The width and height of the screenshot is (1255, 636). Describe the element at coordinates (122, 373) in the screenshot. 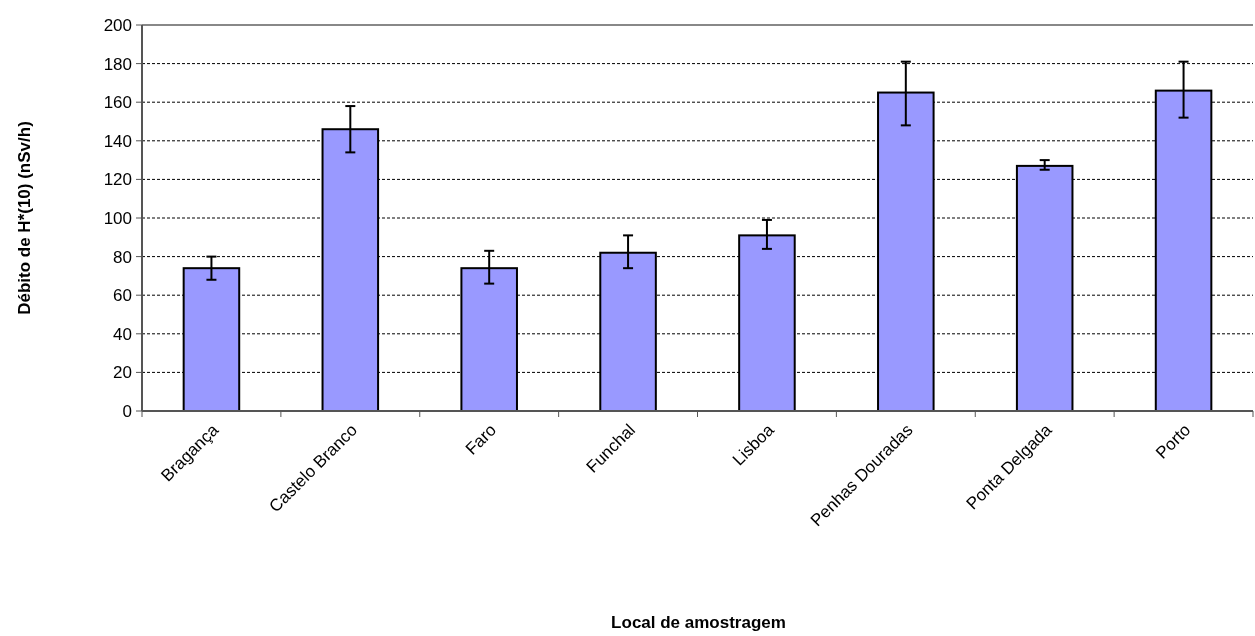

I see `y-tick-label: 20` at that location.